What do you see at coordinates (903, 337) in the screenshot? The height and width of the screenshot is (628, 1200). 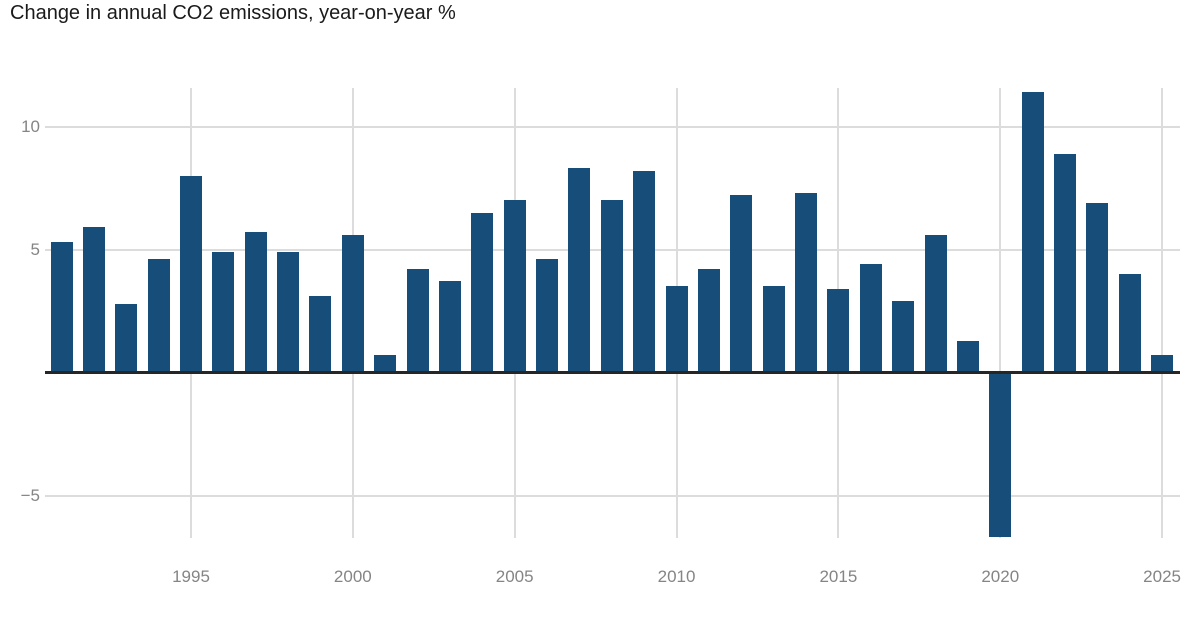 I see `bar-2017` at bounding box center [903, 337].